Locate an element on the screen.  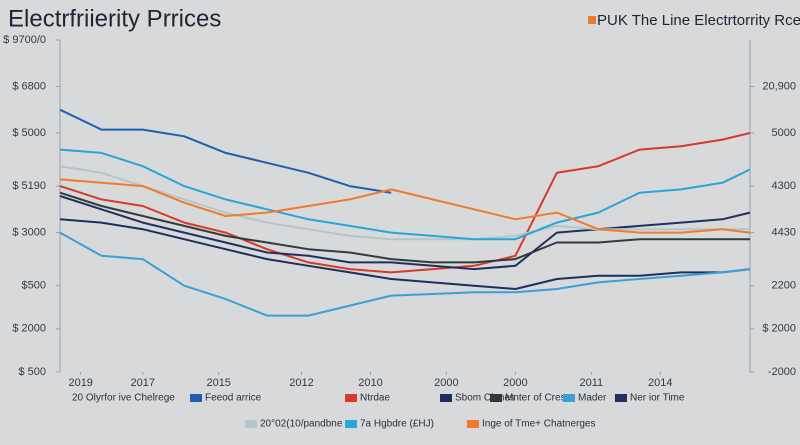
x-tick-label: 2012 is located at coordinates (301, 383).